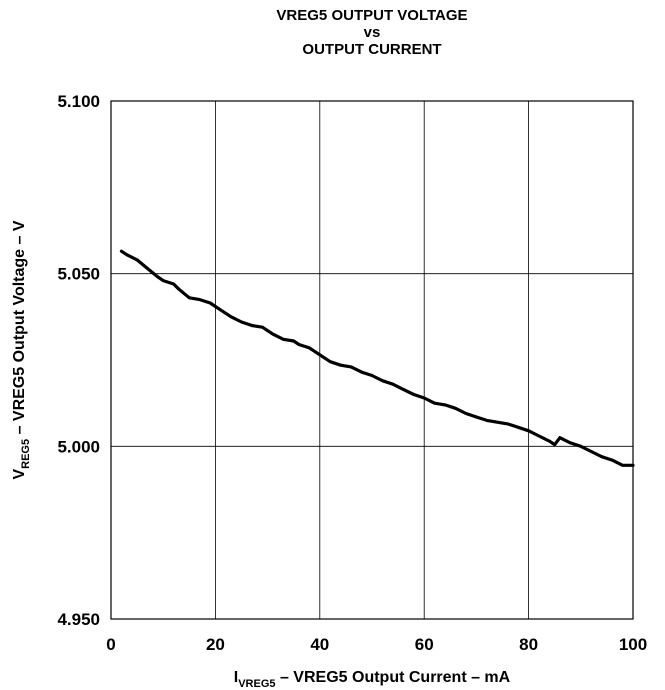  What do you see at coordinates (78, 360) in the screenshot?
I see `y-axis-tick-labels: 4.950 5.000 5.050 5.100` at bounding box center [78, 360].